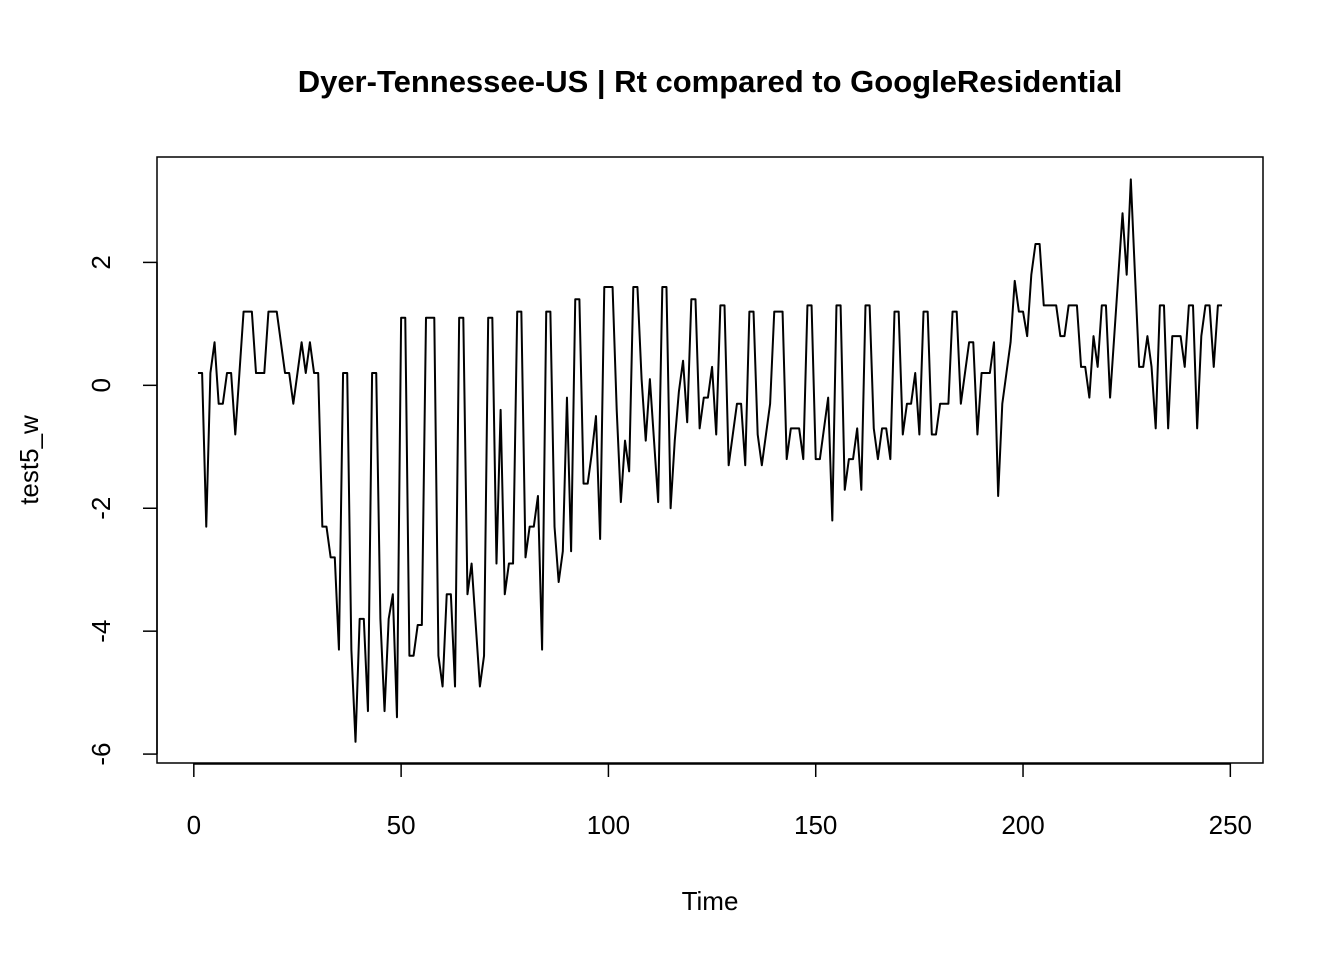 The image size is (1344, 960). What do you see at coordinates (1230, 825) in the screenshot?
I see `x-tick-label: 250` at bounding box center [1230, 825].